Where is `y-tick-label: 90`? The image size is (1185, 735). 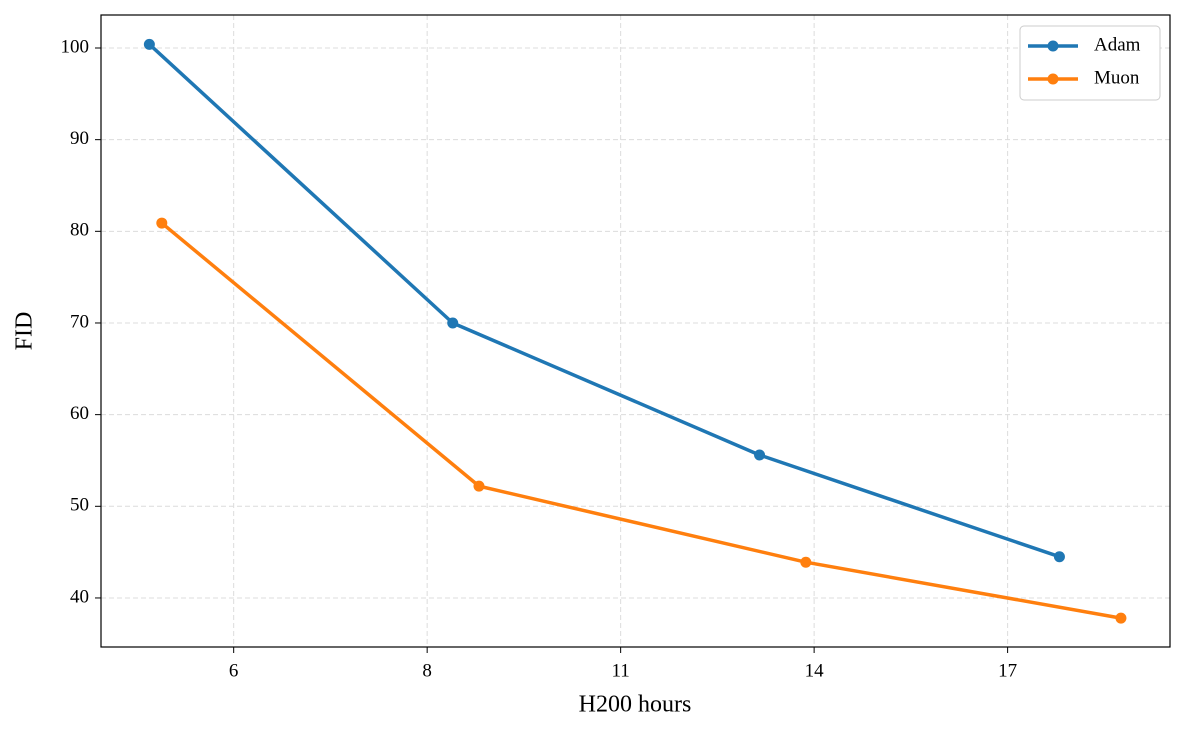
y-tick-label: 90 is located at coordinates (79, 138).